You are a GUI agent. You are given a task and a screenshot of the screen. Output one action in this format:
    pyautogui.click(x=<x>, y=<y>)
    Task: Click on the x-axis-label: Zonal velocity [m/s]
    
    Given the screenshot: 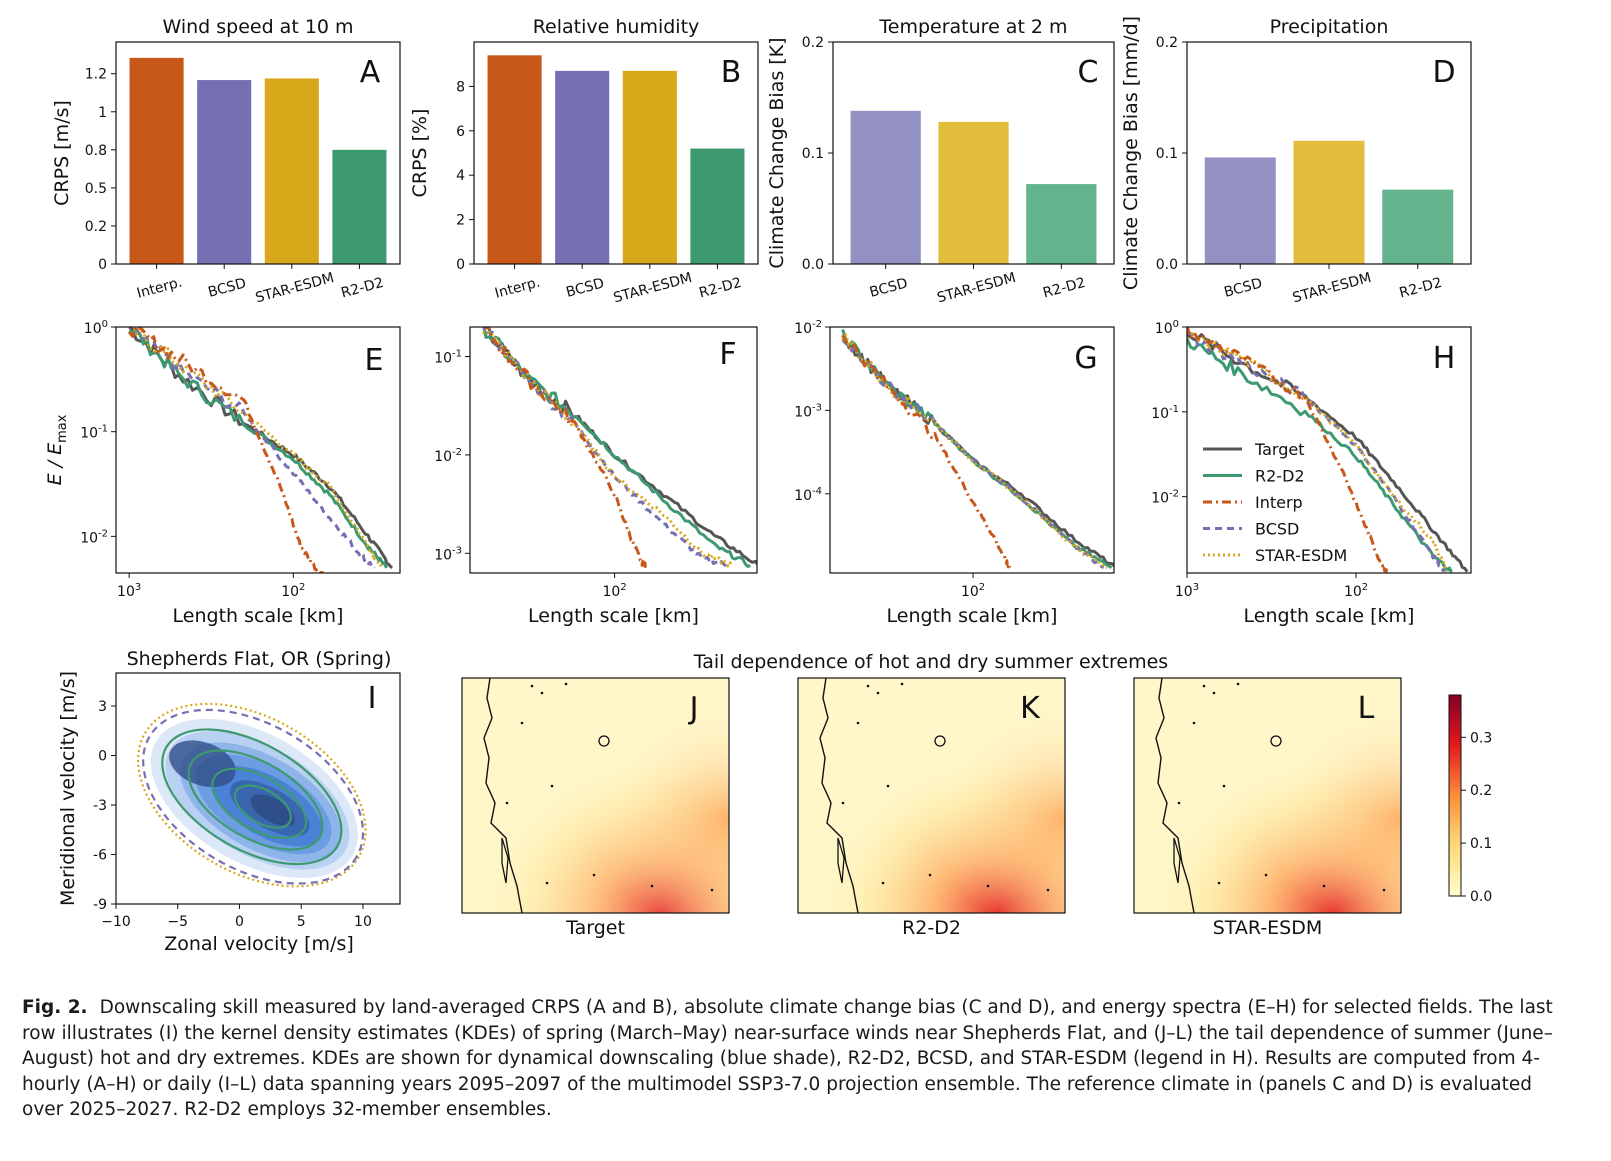 What is the action you would take?
    pyautogui.click(x=259, y=944)
    